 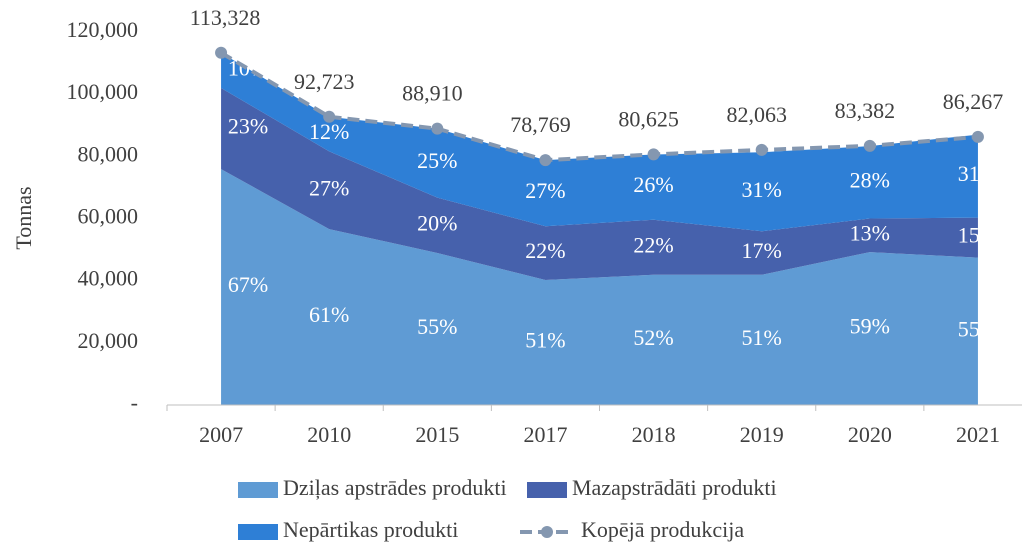 What do you see at coordinates (437, 222) in the screenshot?
I see `share-label: 20%` at bounding box center [437, 222].